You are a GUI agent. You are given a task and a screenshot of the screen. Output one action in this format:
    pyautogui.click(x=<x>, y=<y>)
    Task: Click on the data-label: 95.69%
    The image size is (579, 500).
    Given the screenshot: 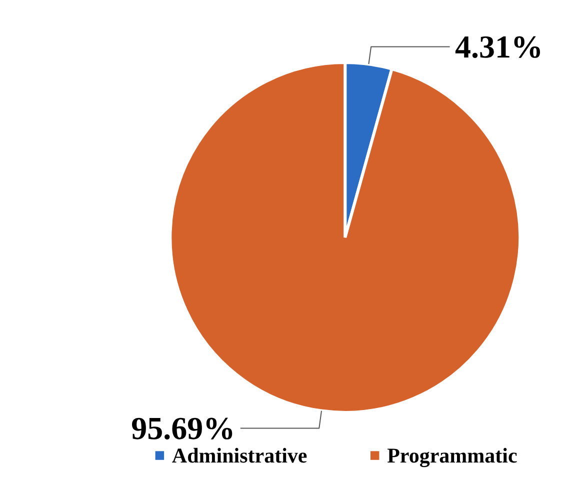 What is the action you would take?
    pyautogui.click(x=183, y=428)
    